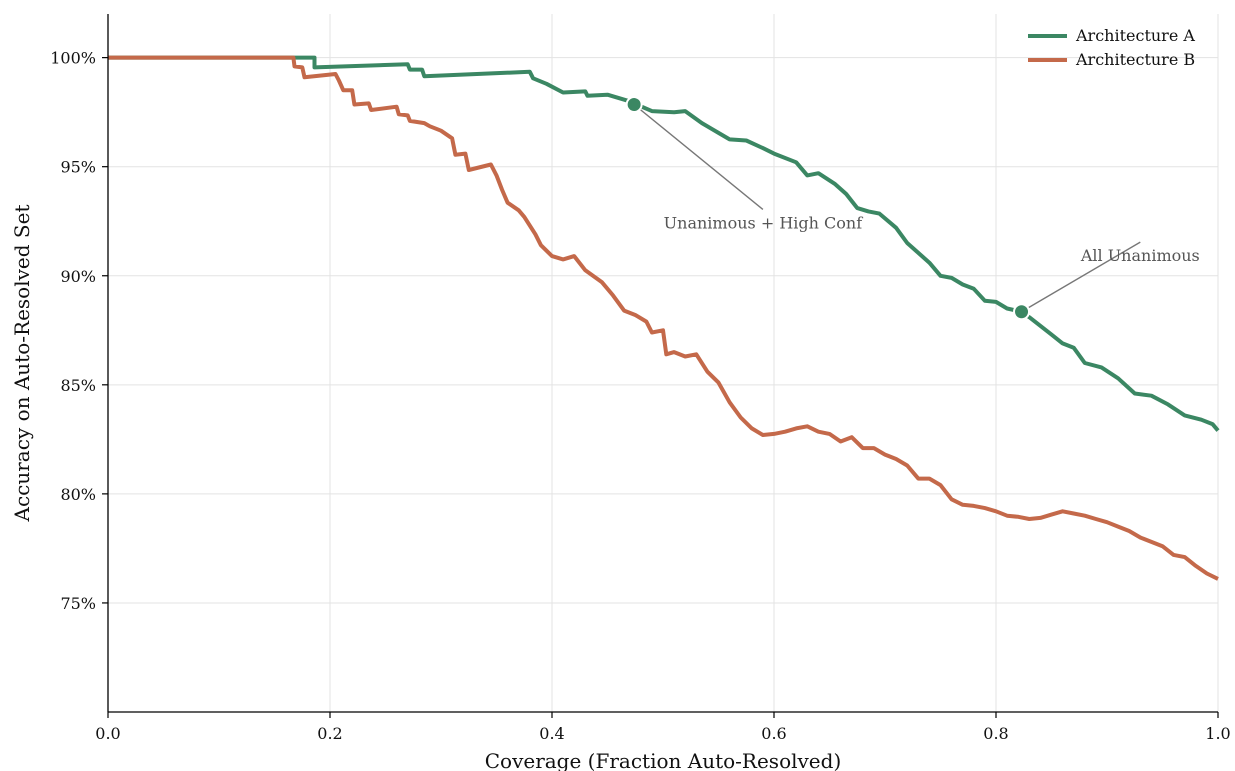 The width and height of the screenshot is (1235, 771). I want to click on annotation-label: Unanimous + High Conf, so click(764, 222).